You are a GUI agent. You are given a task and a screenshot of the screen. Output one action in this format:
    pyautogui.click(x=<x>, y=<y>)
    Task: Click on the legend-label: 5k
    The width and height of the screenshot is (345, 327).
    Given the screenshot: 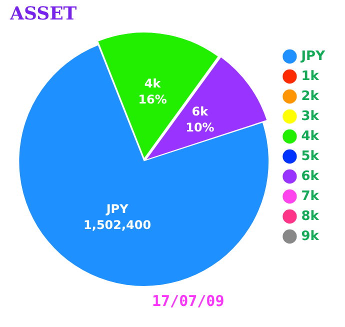 What is the action you would take?
    pyautogui.click(x=310, y=156)
    